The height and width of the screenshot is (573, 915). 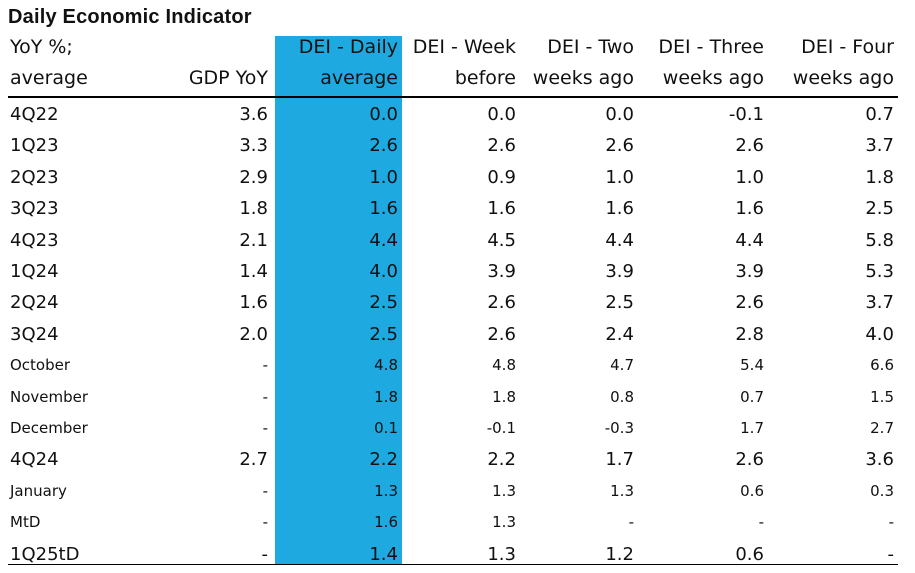 I want to click on table-title: Daily Economic Indicator, so click(x=130, y=17).